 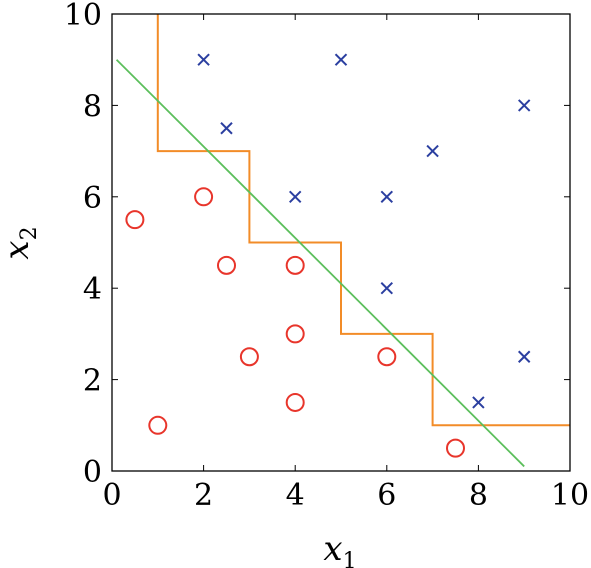 I want to click on y-tick-label: 6, so click(x=92, y=198).